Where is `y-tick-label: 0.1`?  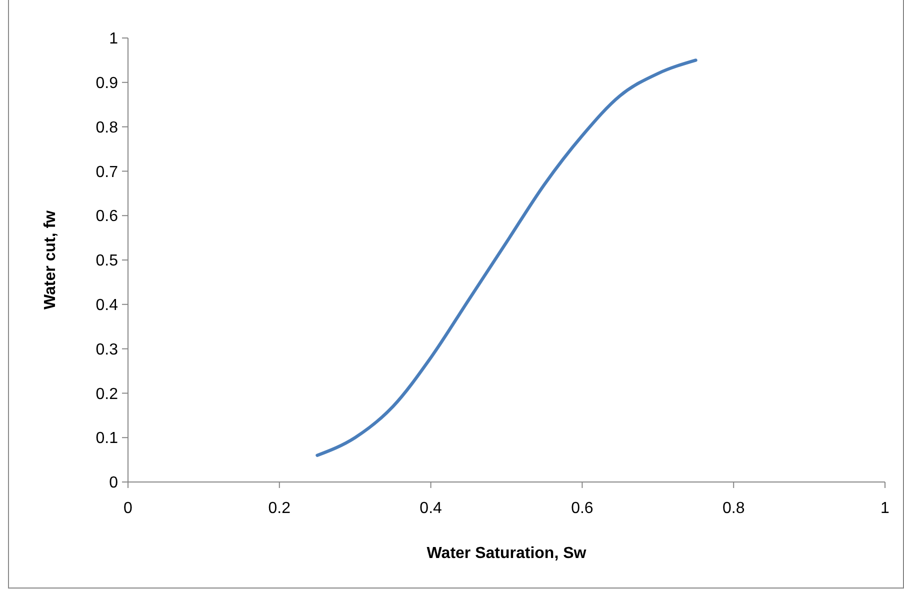 y-tick-label: 0.1 is located at coordinates (107, 439).